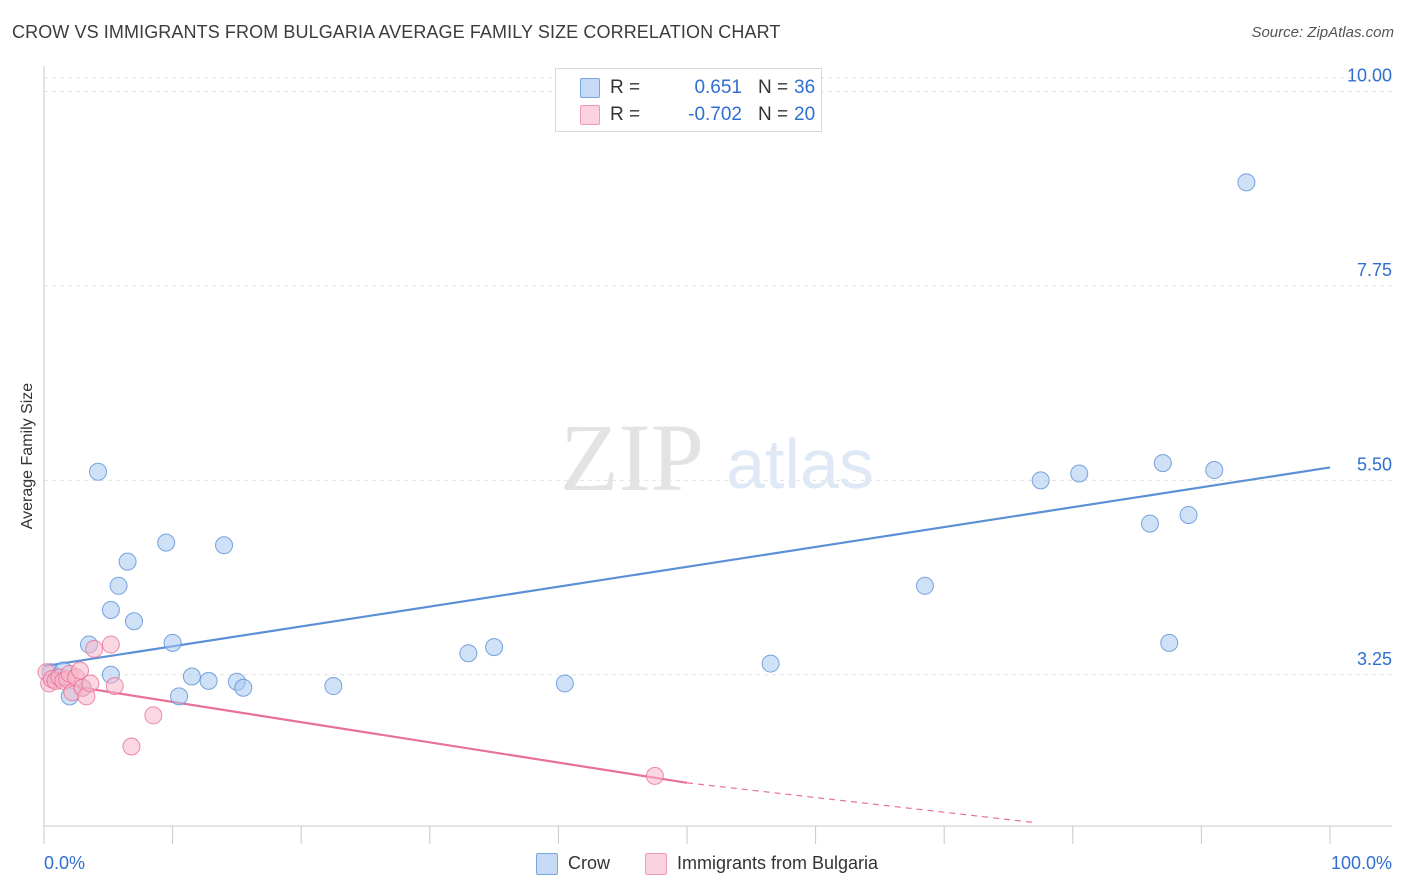 Image resolution: width=1406 pixels, height=892 pixels. What do you see at coordinates (688, 100) in the screenshot?
I see `correlation-legend: R = 0.651 N = 36 R = -0.702 N = 20` at bounding box center [688, 100].